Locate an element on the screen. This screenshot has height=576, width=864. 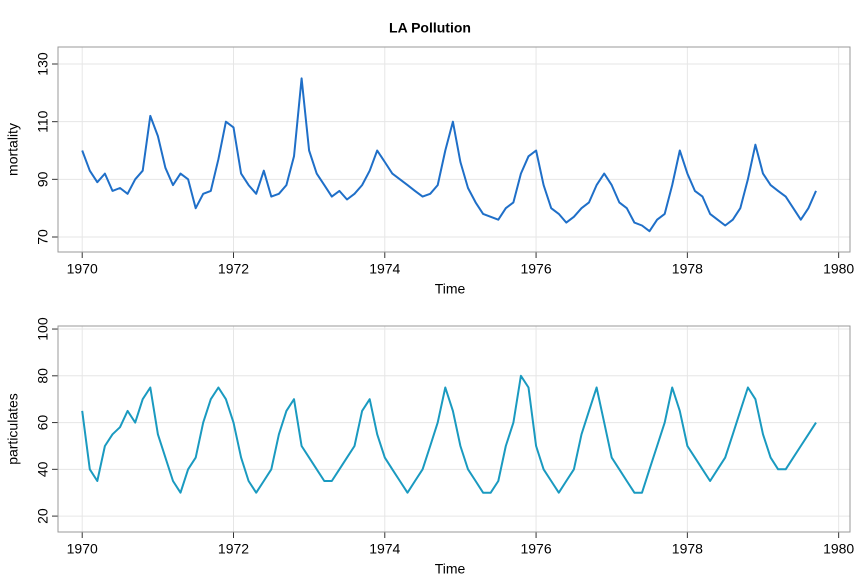
y-tick-label: 100 is located at coordinates (43, 329).